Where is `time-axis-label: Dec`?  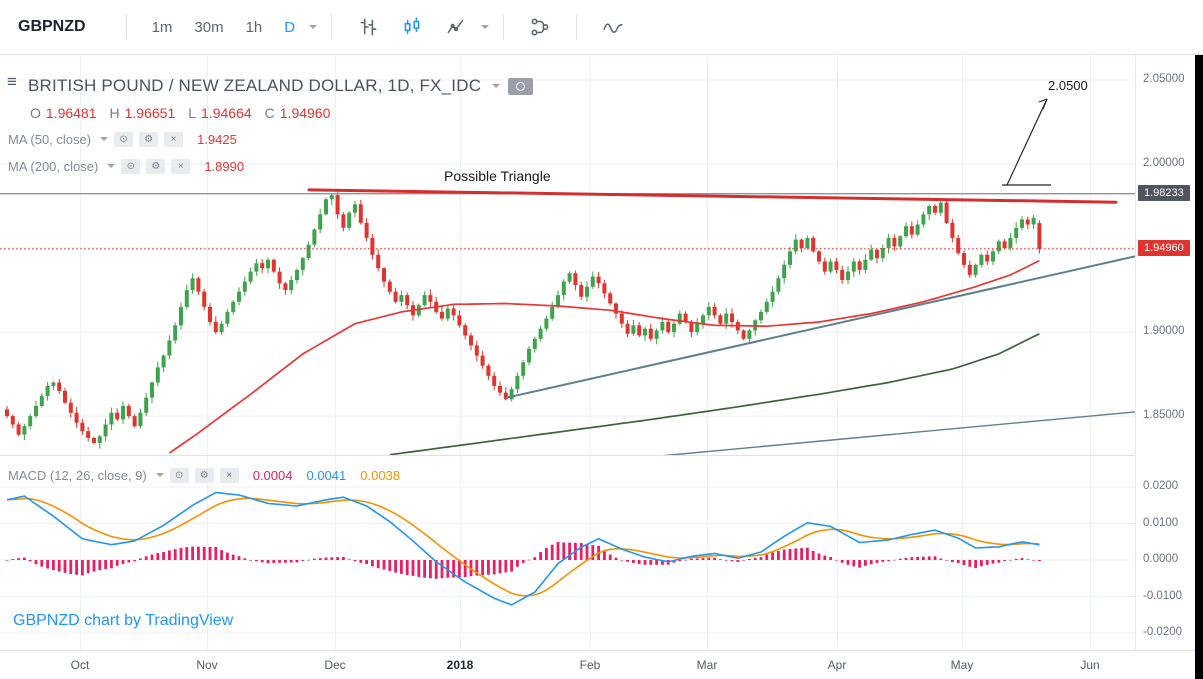
time-axis-label: Dec is located at coordinates (335, 665).